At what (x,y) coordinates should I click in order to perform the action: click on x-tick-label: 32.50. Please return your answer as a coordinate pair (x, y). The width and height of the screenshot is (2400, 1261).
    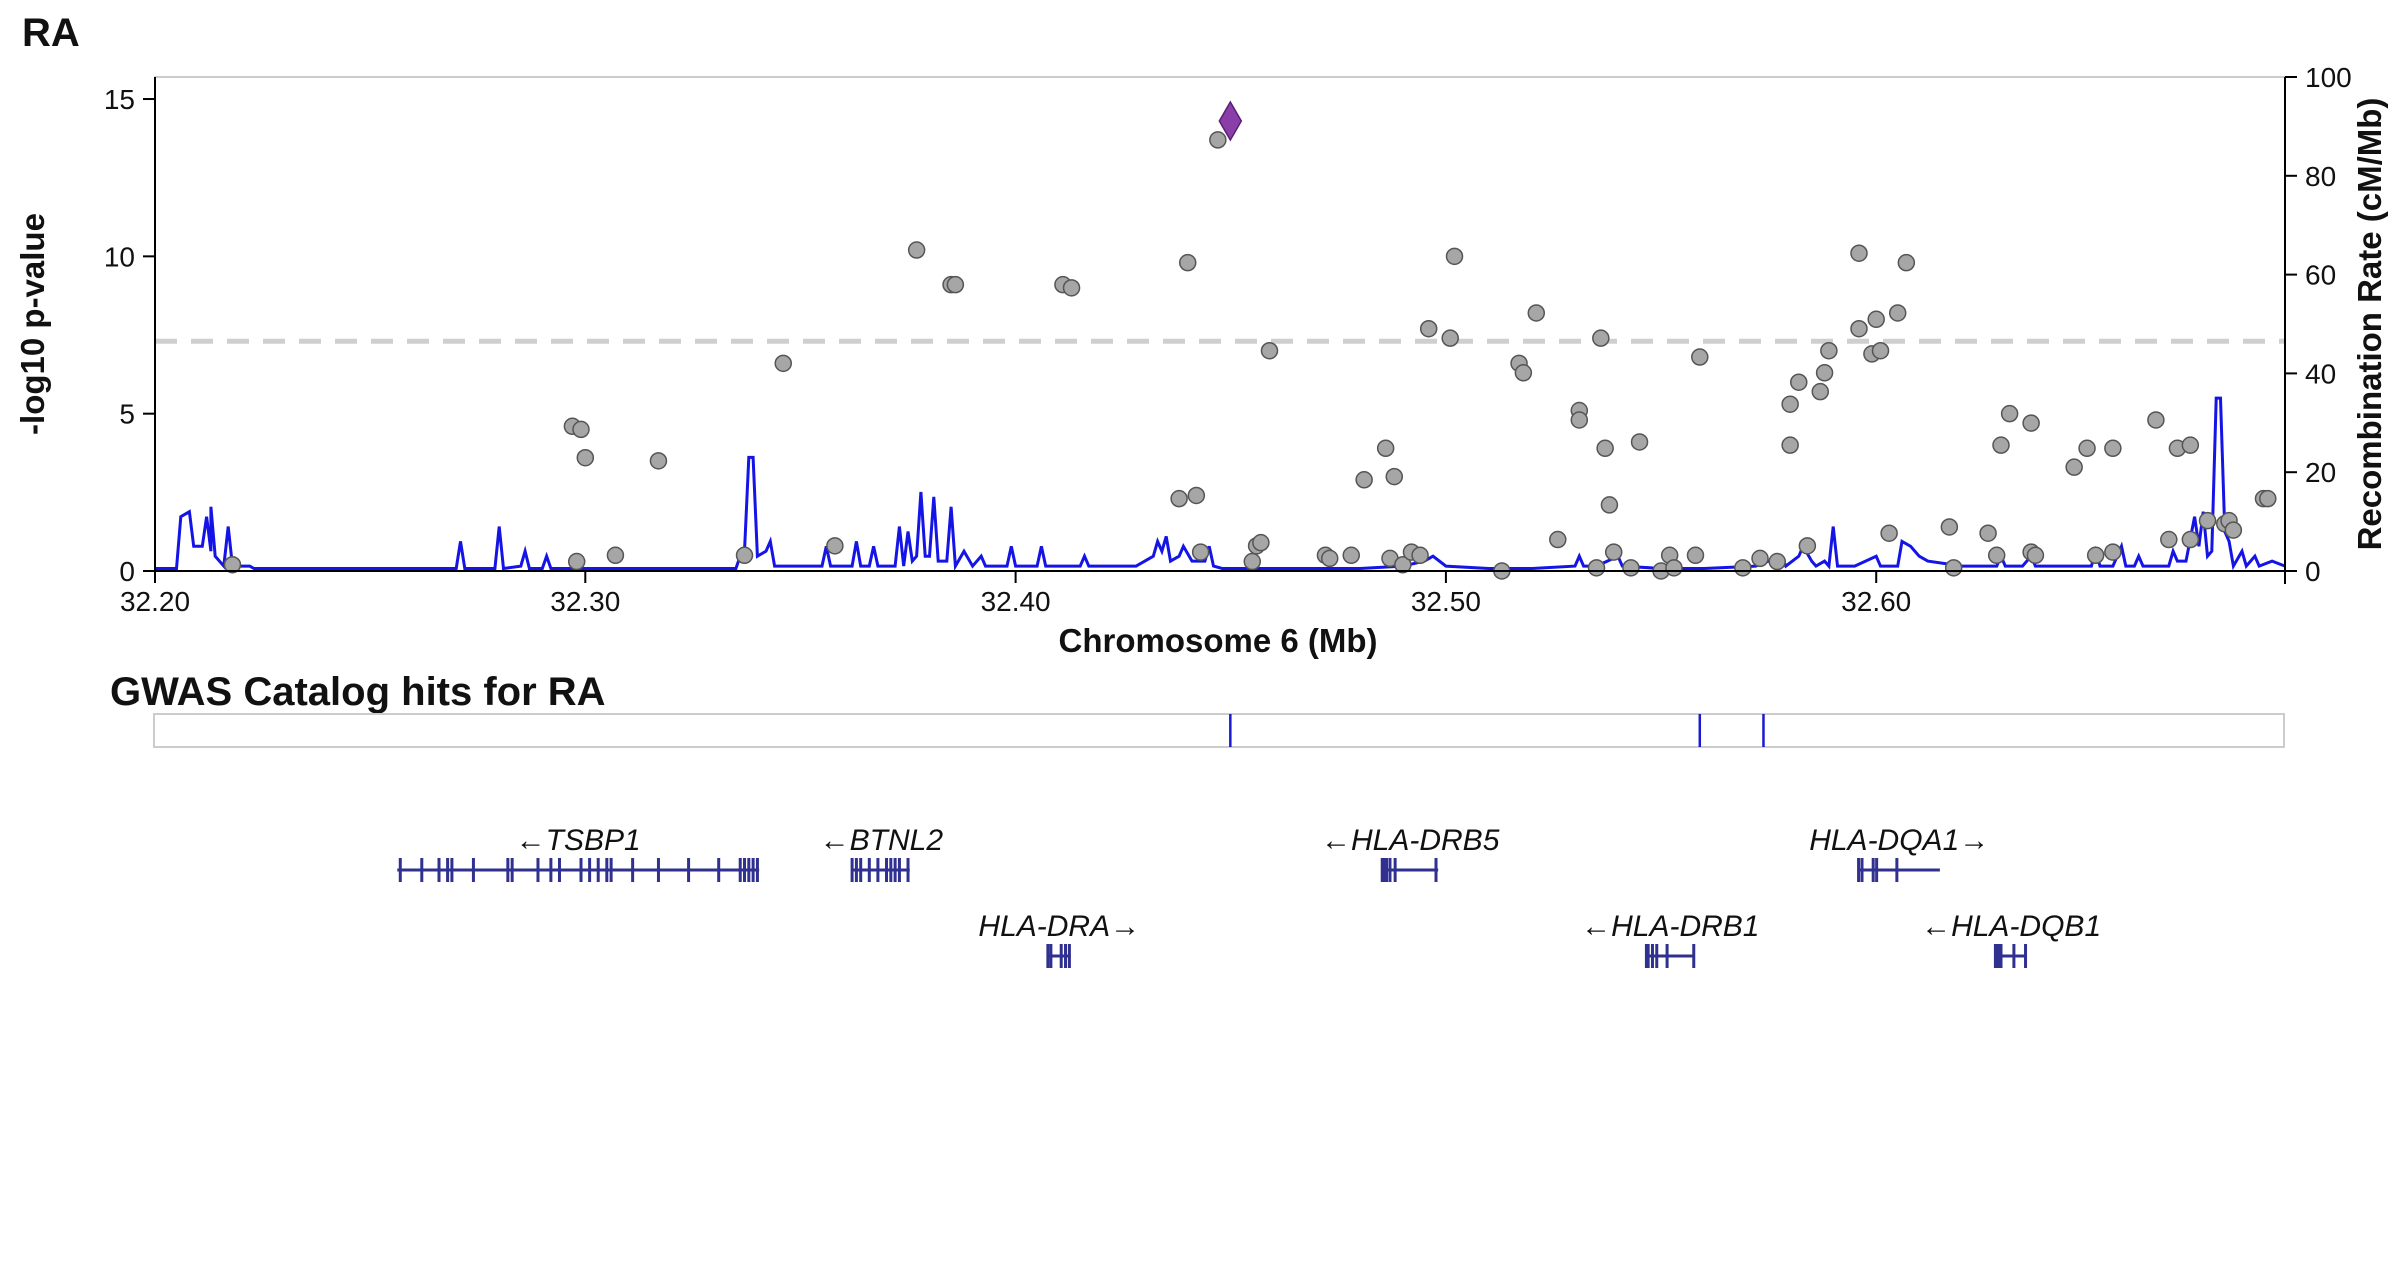
    Looking at the image, I should click on (1446, 601).